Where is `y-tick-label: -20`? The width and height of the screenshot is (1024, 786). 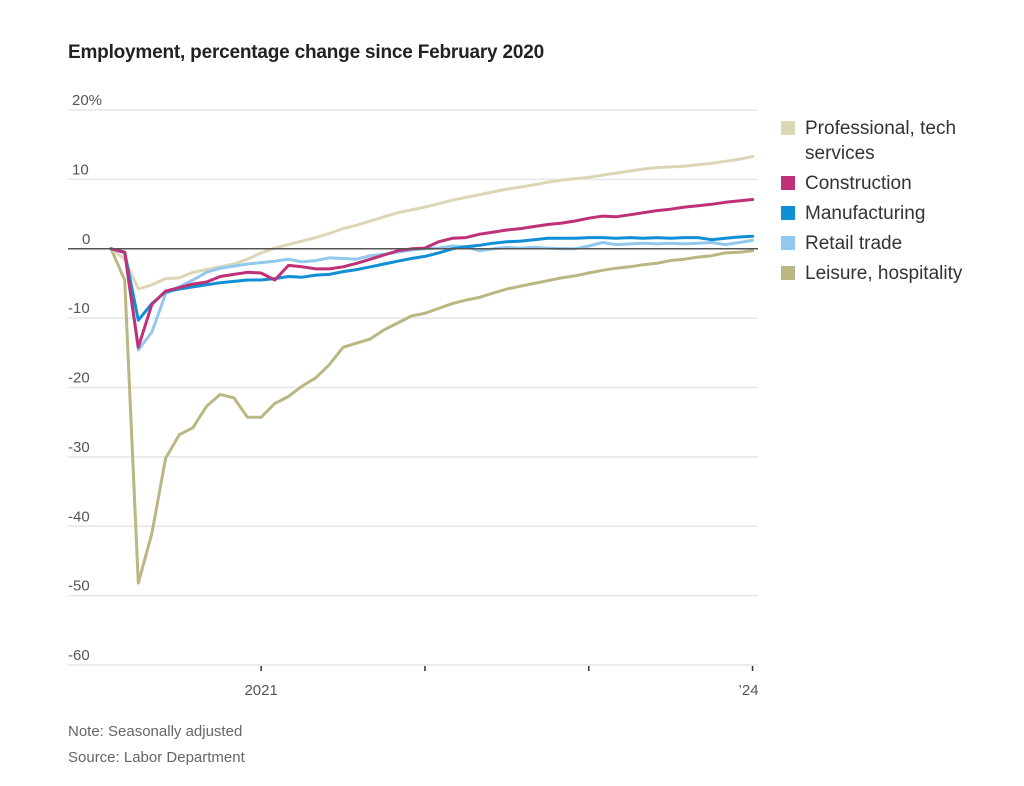 y-tick-label: -20 is located at coordinates (79, 378).